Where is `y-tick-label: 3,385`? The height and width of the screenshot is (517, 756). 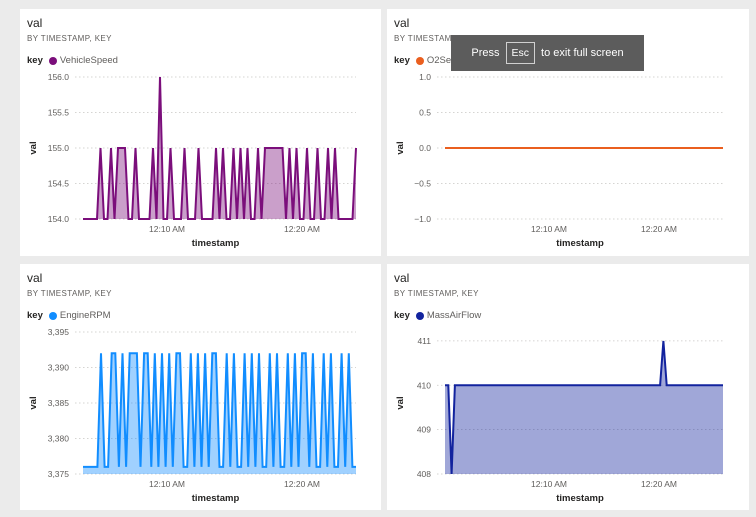
y-tick-label: 3,385 is located at coordinates (59, 403).